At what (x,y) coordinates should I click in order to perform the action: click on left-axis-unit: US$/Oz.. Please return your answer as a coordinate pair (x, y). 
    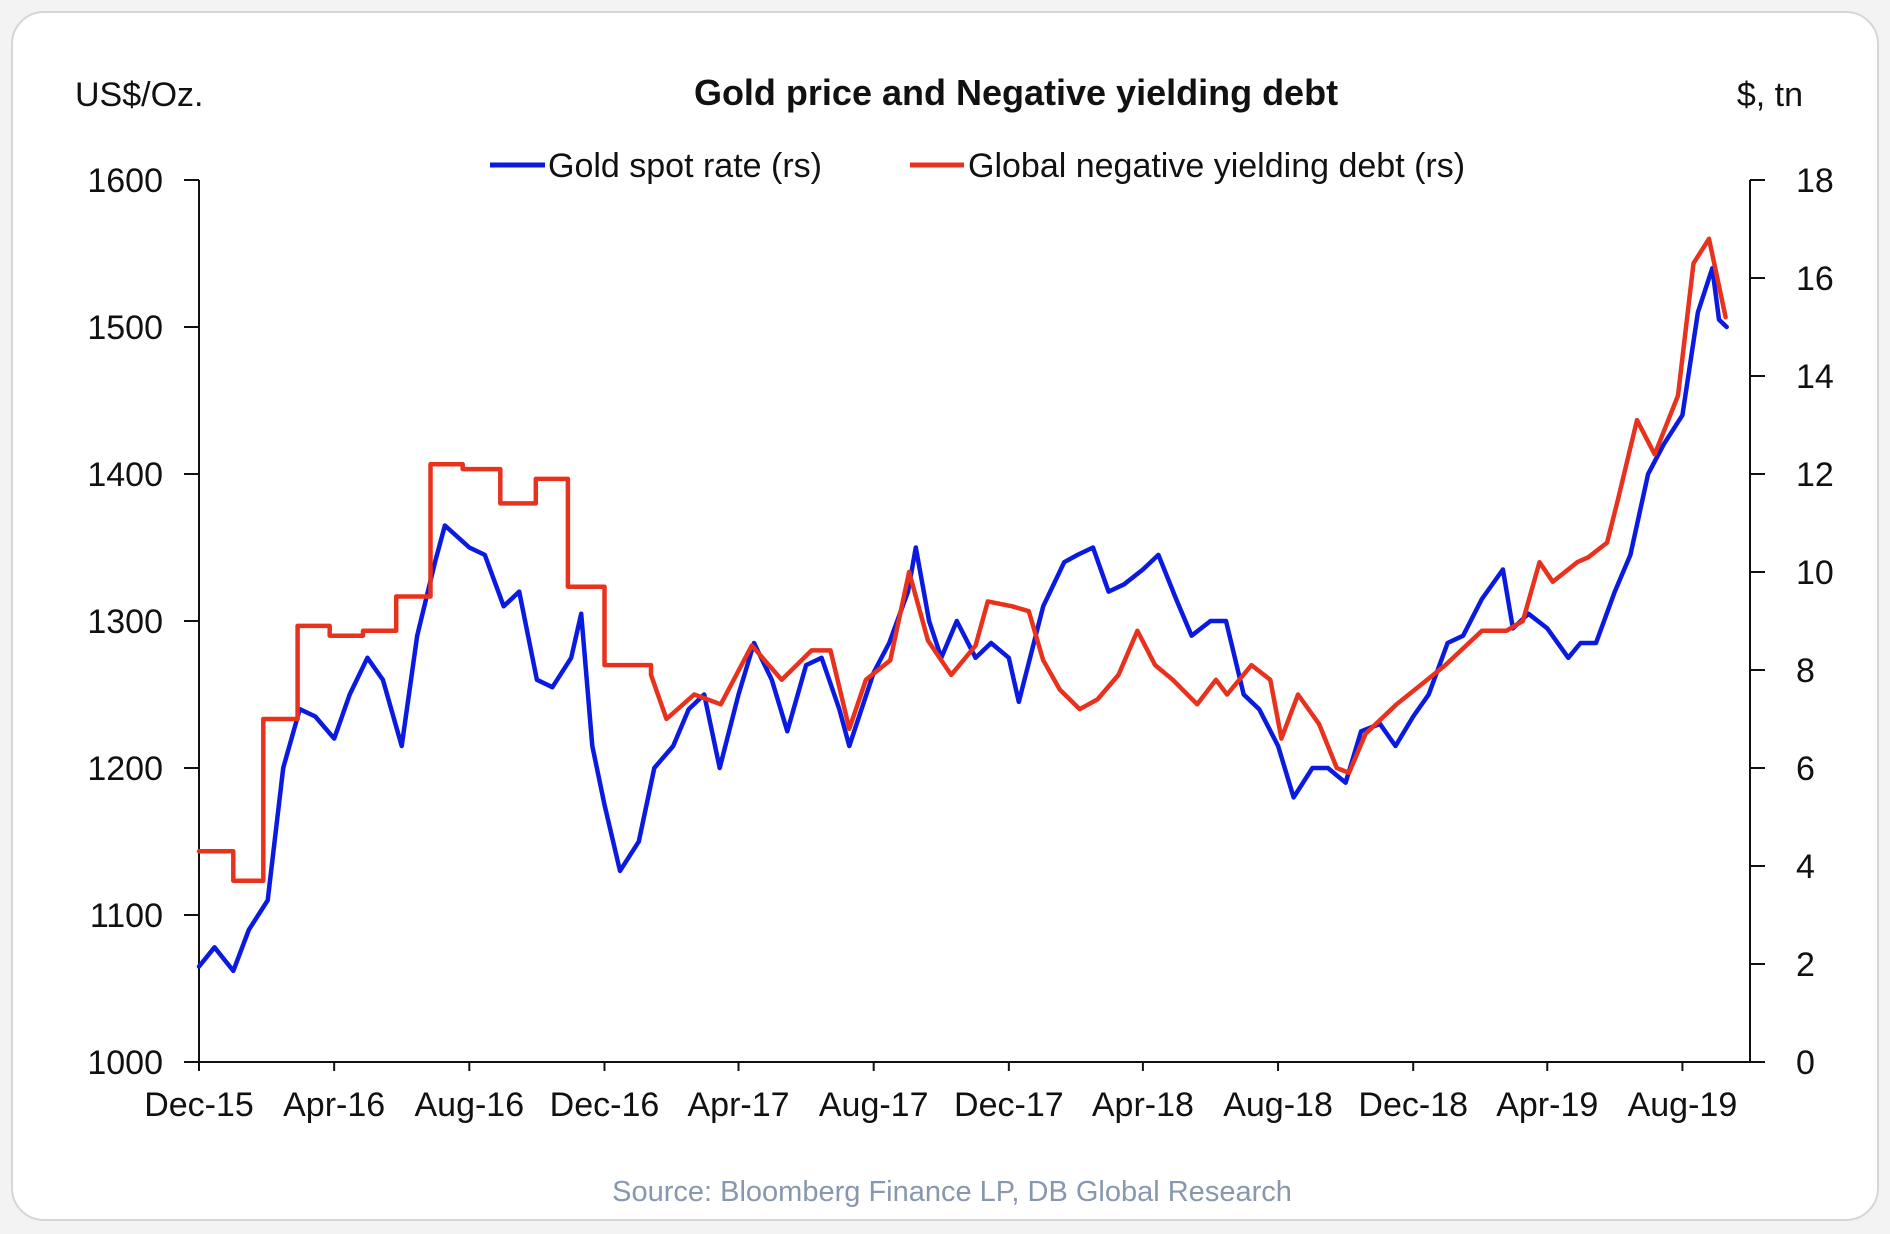
    Looking at the image, I should click on (139, 95).